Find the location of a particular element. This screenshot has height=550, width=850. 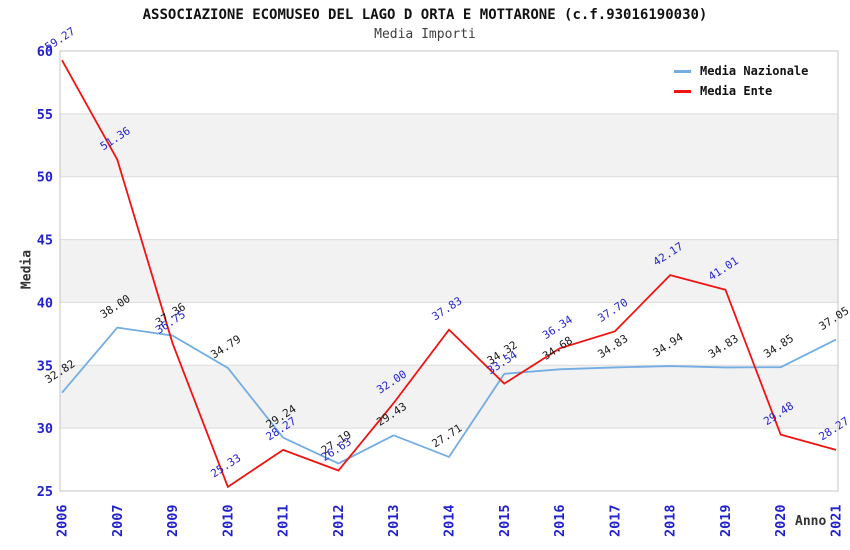

x-tick-label: 2020 is located at coordinates (781, 520).